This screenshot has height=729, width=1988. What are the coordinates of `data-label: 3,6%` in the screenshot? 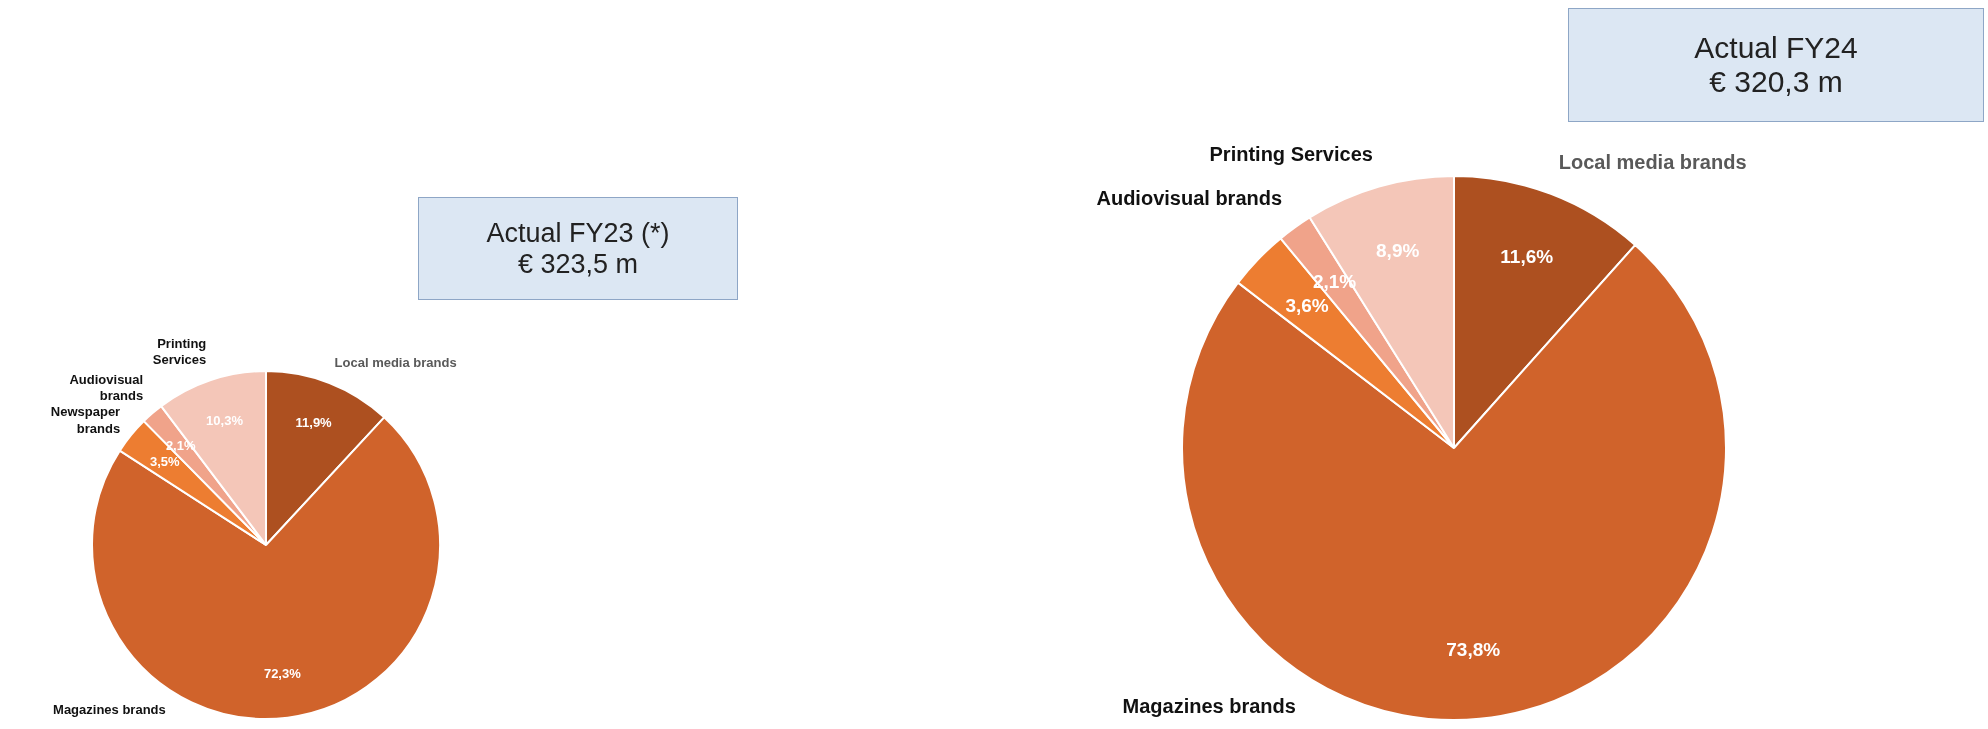 It's located at (1307, 305).